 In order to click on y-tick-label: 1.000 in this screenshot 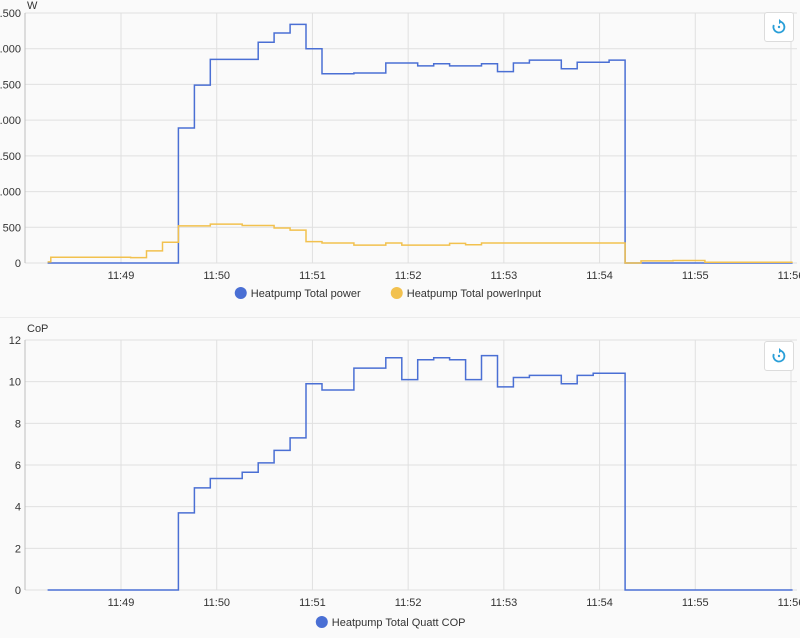, I will do `click(10, 193)`.